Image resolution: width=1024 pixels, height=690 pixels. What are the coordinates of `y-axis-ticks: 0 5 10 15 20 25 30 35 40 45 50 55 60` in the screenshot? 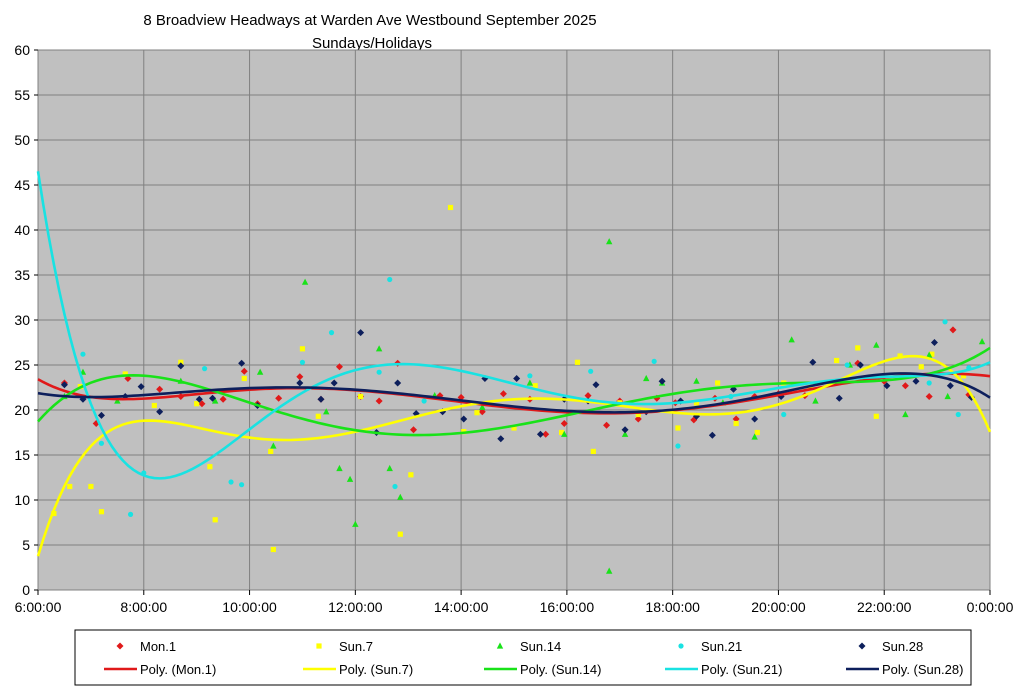 It's located at (26, 320).